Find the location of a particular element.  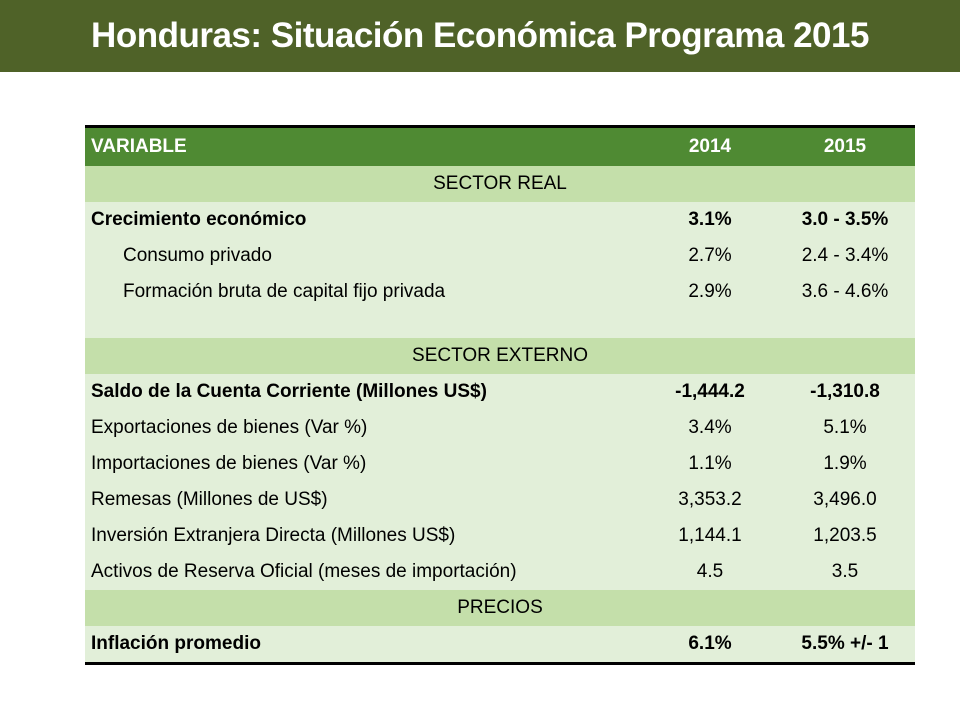

table-row: Inflación promedio 6.1% 5.5% +/- 1 is located at coordinates (500, 644).